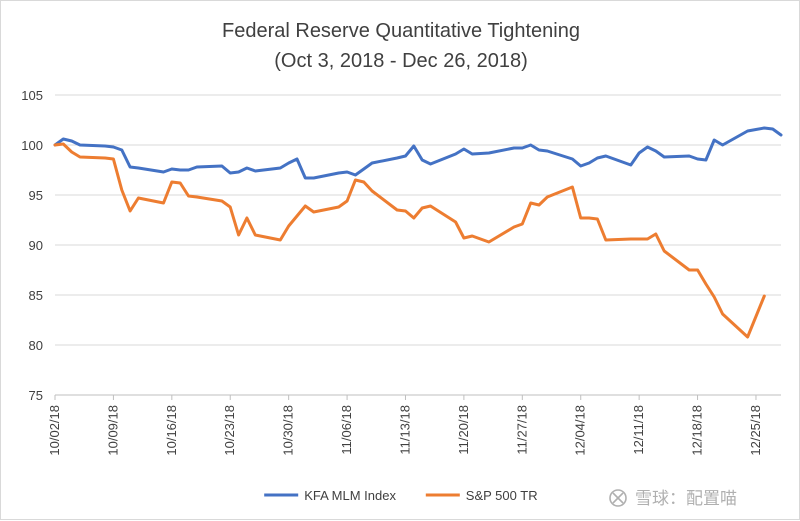  Describe the element at coordinates (521, 430) in the screenshot. I see `x-tick-label: 11/27/18` at that location.